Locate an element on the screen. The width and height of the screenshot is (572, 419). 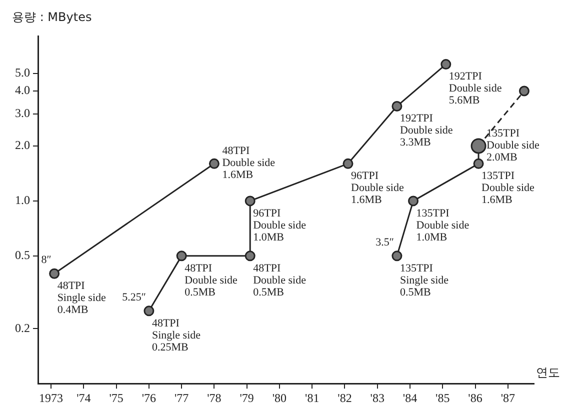
x-tick-label: '74 is located at coordinates (83, 397).